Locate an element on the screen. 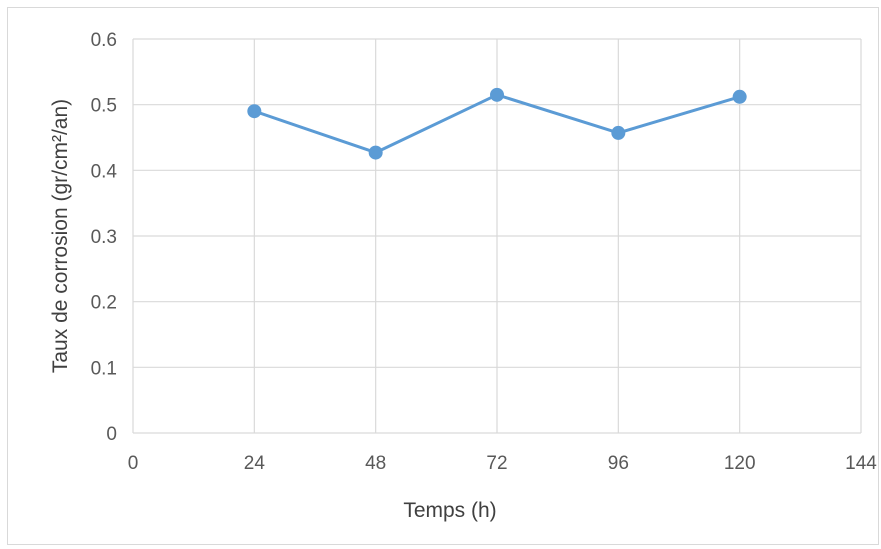  y-tick-label: 0 is located at coordinates (111, 434).